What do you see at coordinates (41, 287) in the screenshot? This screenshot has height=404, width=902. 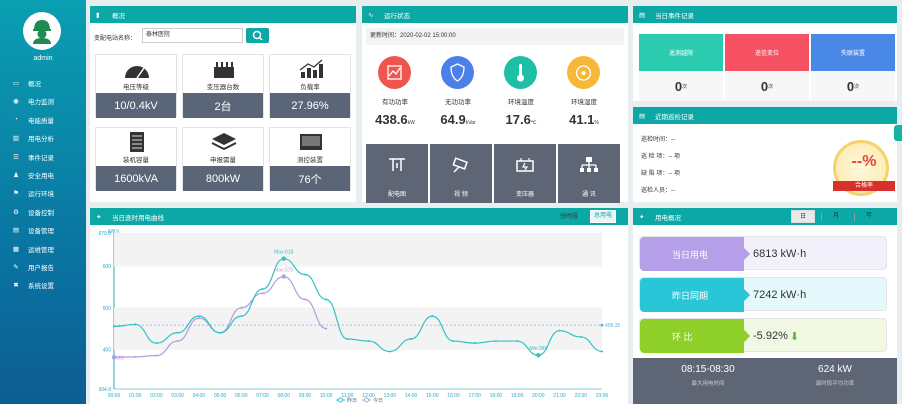 I see `sidebar-item-label: 系统设置` at bounding box center [41, 287].